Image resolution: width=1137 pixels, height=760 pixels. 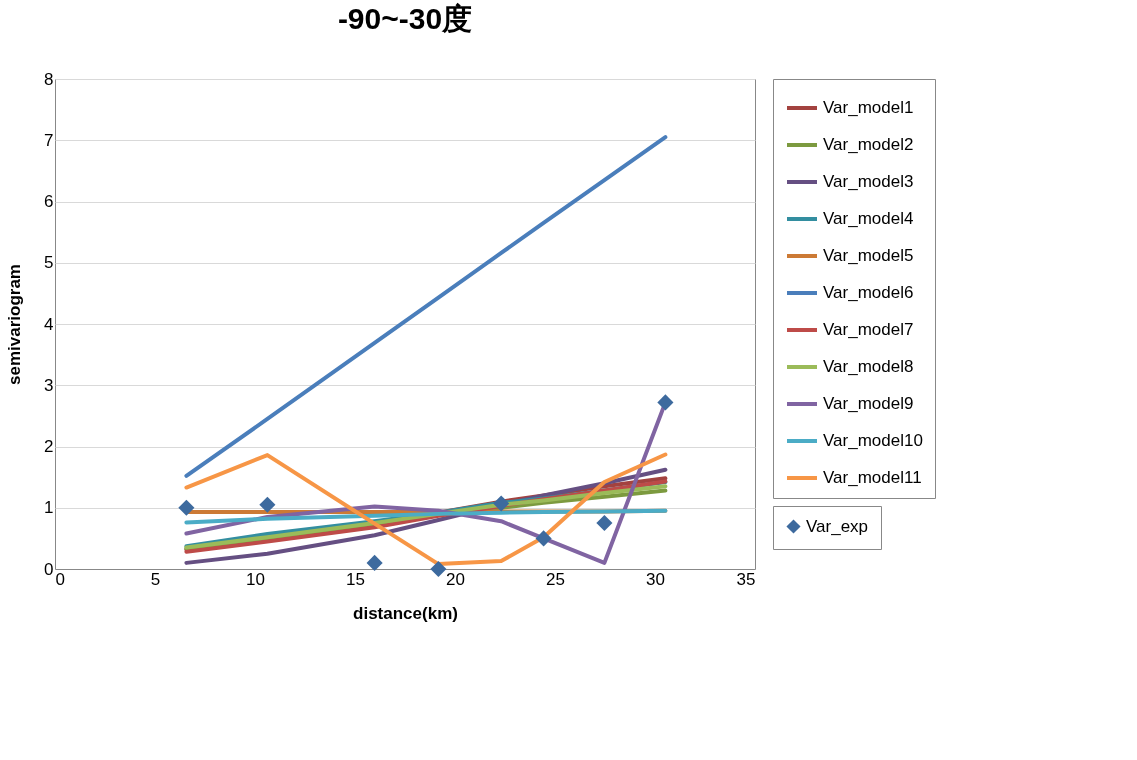 I want to click on chart-title: -90~-30度, so click(x=405, y=18).